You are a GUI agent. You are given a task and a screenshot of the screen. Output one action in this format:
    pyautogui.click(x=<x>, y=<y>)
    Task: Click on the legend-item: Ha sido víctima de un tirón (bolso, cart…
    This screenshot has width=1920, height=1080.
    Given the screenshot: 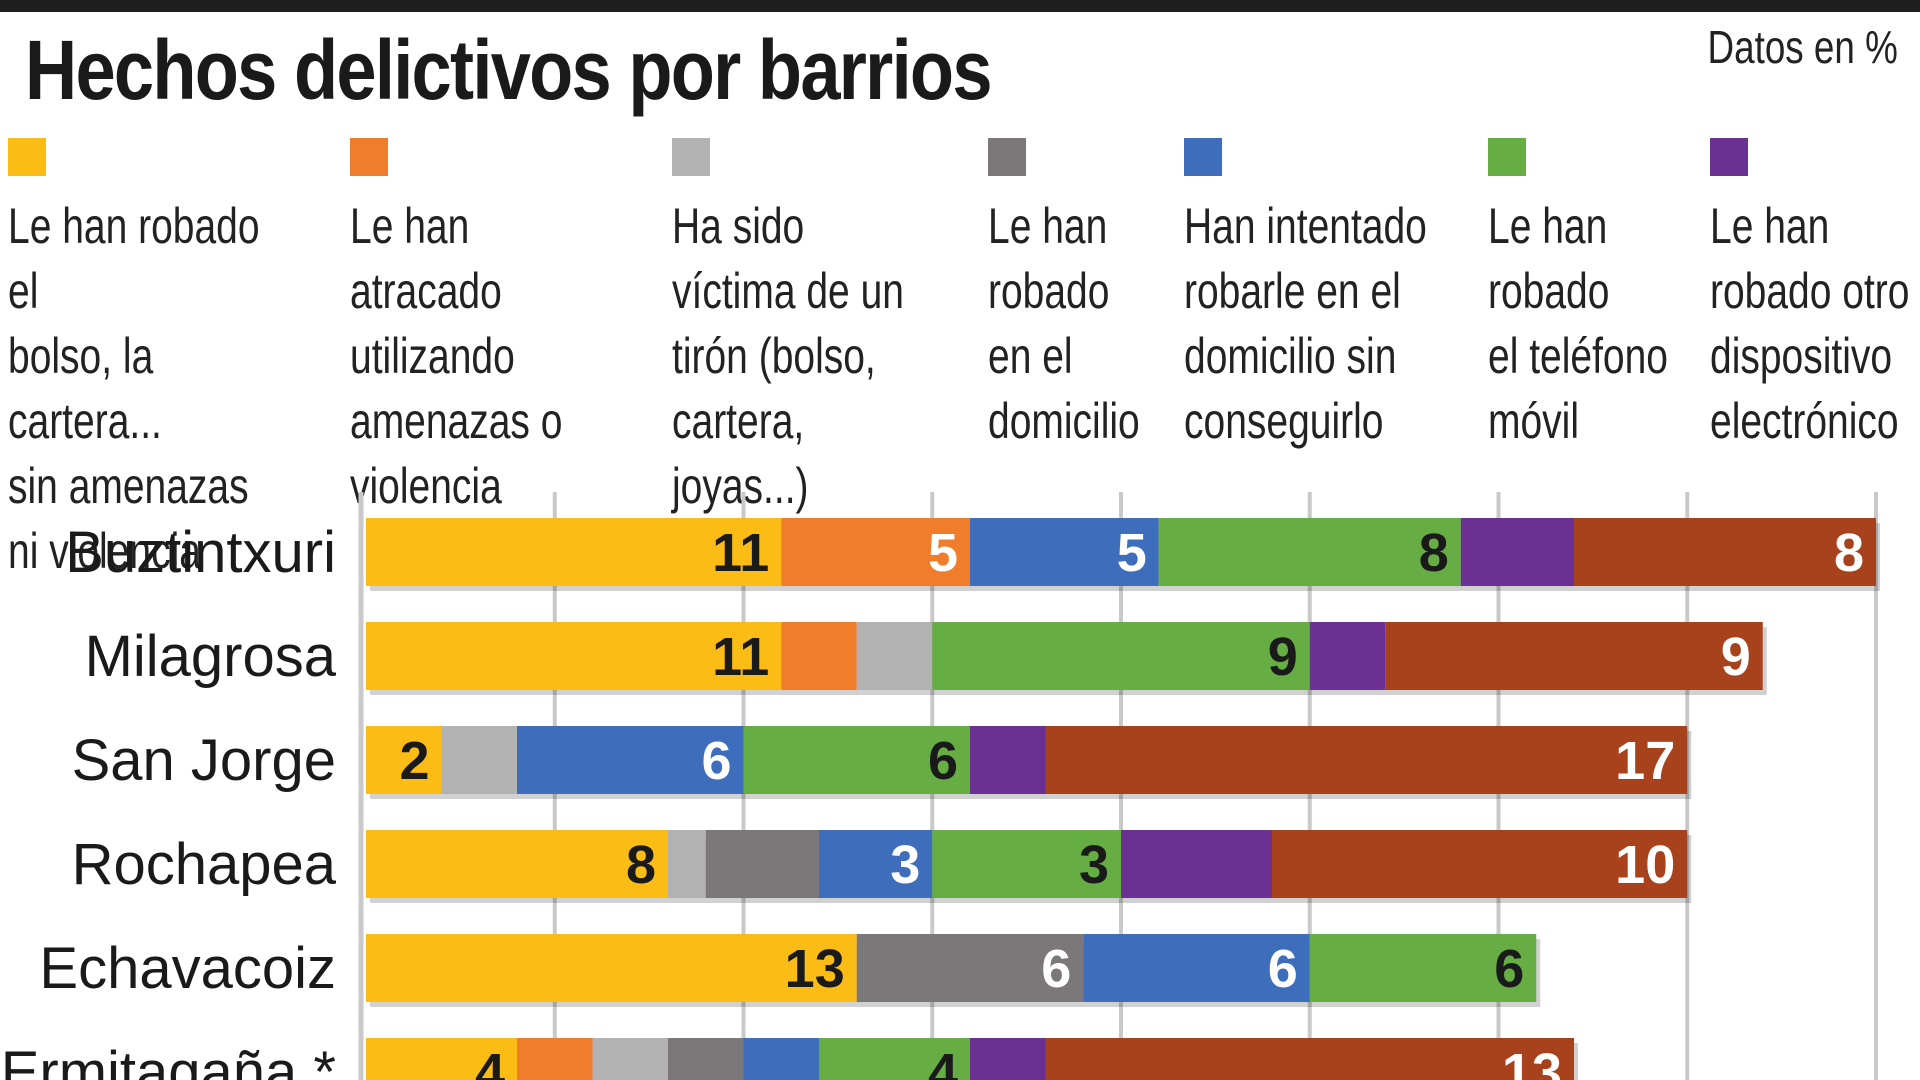 What is the action you would take?
    pyautogui.click(x=842, y=328)
    